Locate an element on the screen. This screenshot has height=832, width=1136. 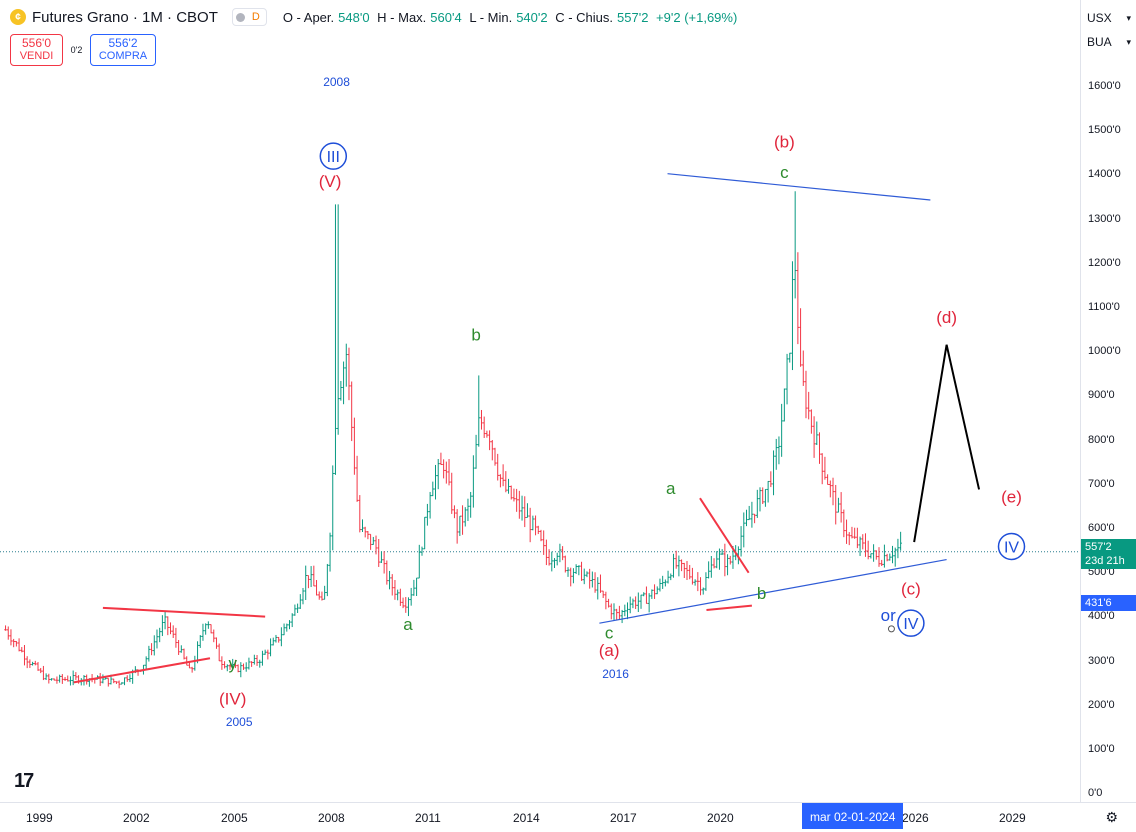
marker-price-value: 431'6 is located at coordinates (1098, 603).